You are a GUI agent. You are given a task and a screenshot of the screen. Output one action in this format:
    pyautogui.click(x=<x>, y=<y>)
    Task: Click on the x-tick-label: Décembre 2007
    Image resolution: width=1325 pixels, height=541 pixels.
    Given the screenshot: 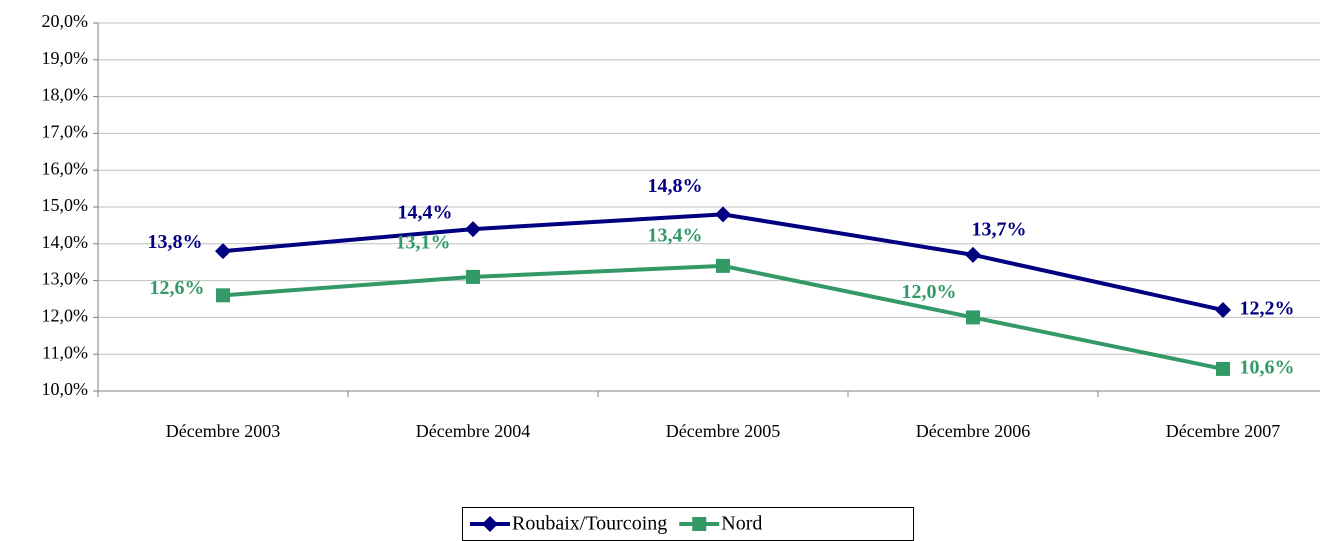 What is the action you would take?
    pyautogui.click(x=1223, y=431)
    